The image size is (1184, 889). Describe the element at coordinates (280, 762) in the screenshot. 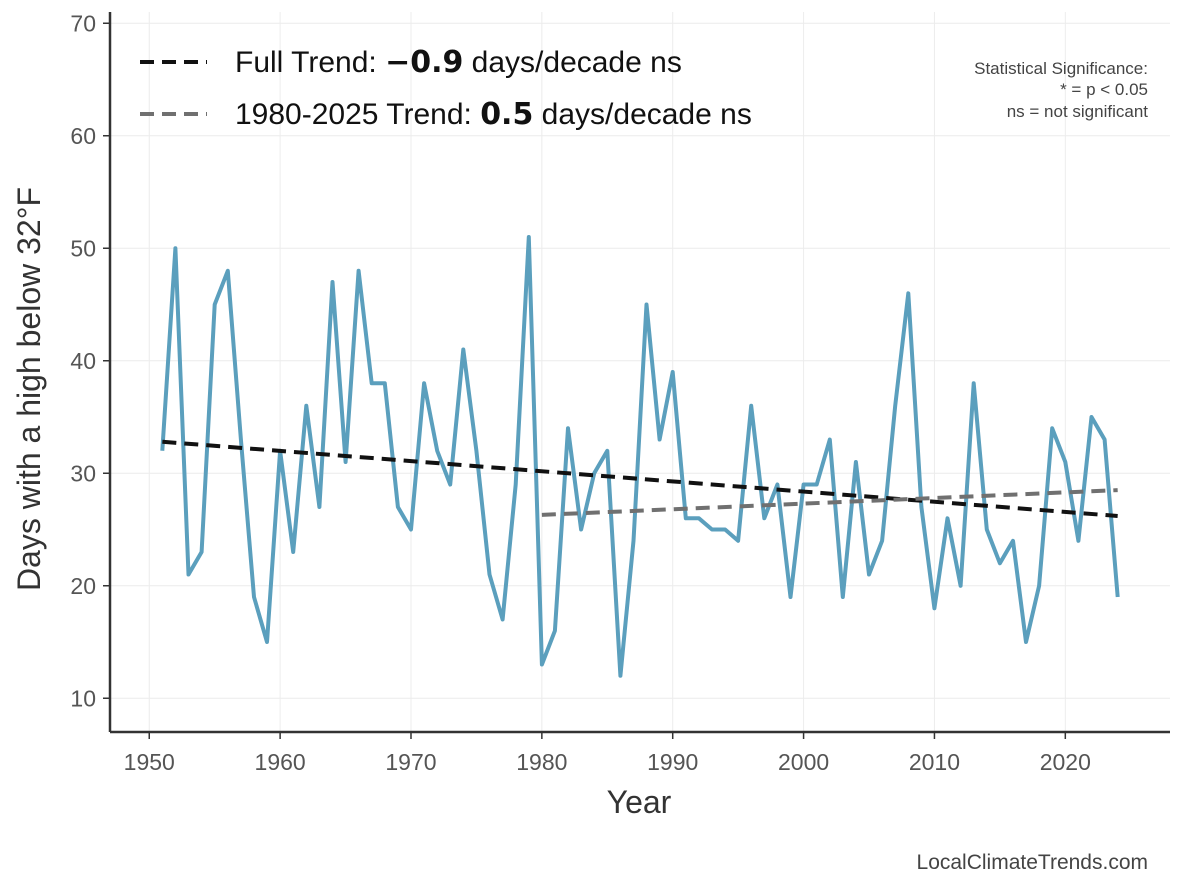

I see `x-tick-label: 1960` at that location.